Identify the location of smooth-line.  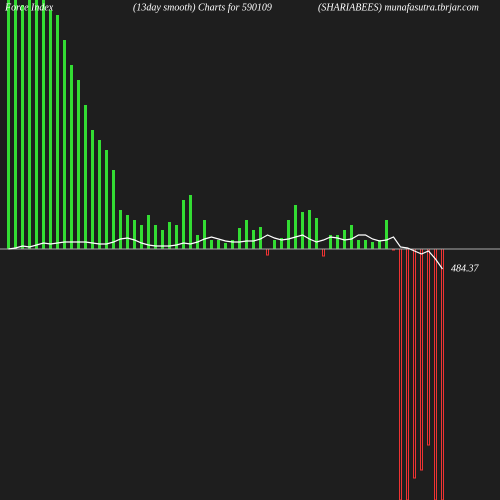
(225, 252).